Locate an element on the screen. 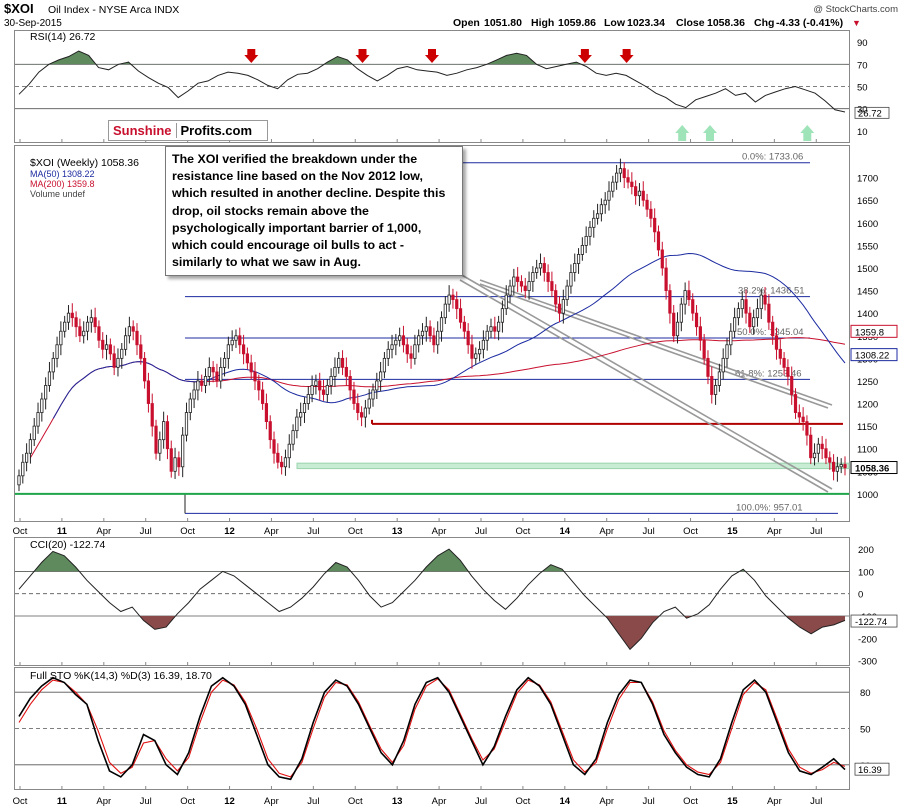 Image resolution: width=900 pixels, height=811 pixels. price-label: $XOI (Weekly) 1058.36 is located at coordinates (84, 163).